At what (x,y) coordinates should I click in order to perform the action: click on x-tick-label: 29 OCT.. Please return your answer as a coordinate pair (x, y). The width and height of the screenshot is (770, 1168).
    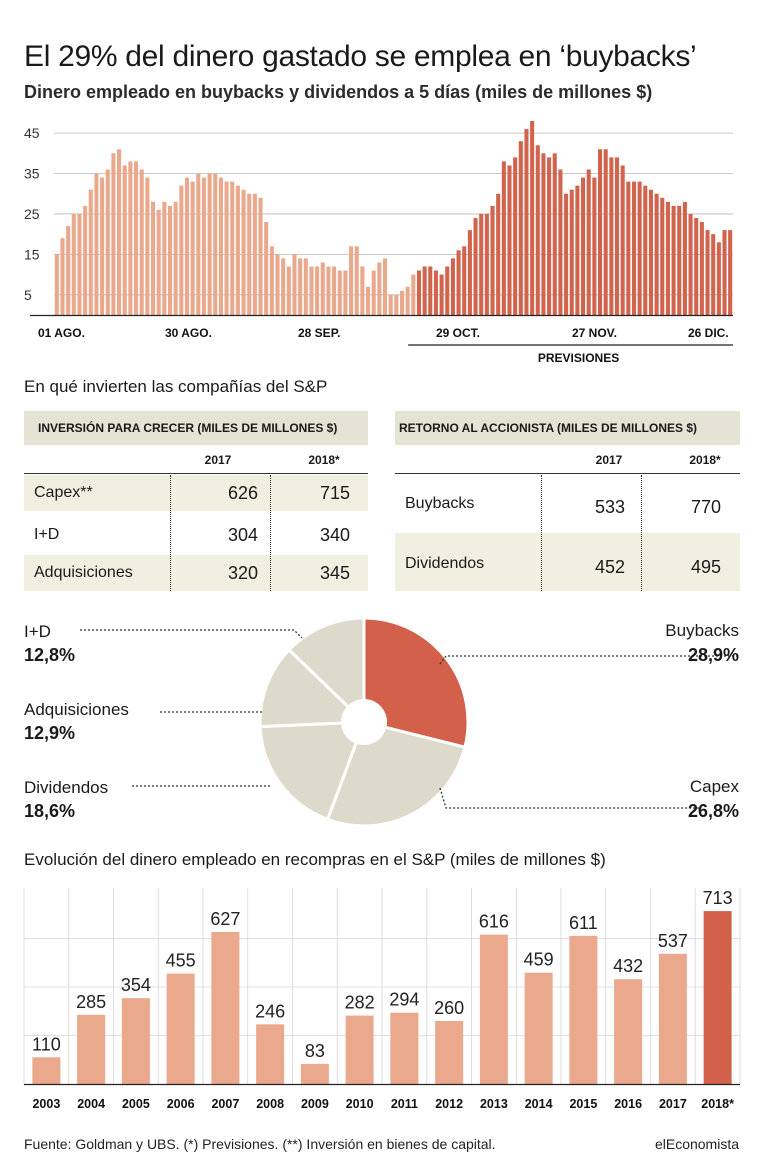
    Looking at the image, I should click on (458, 333).